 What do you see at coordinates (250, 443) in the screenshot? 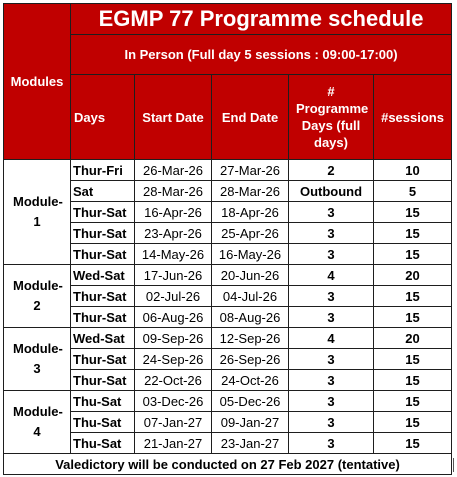
I see `end-date-cell: 23-Jan-27` at bounding box center [250, 443].